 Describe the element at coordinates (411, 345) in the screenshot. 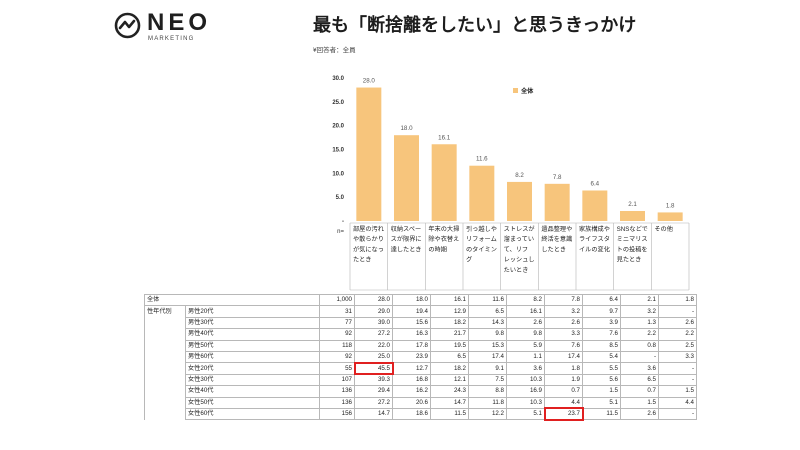

I see `value-cell: 17.8` at that location.